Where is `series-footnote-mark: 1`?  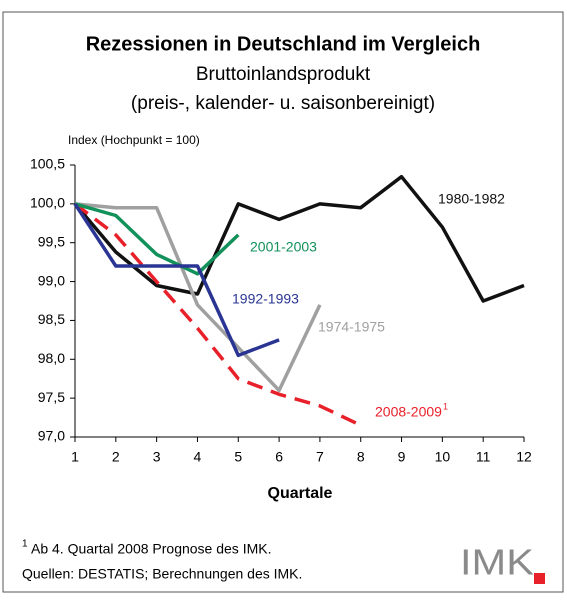 series-footnote-mark: 1 is located at coordinates (445, 406).